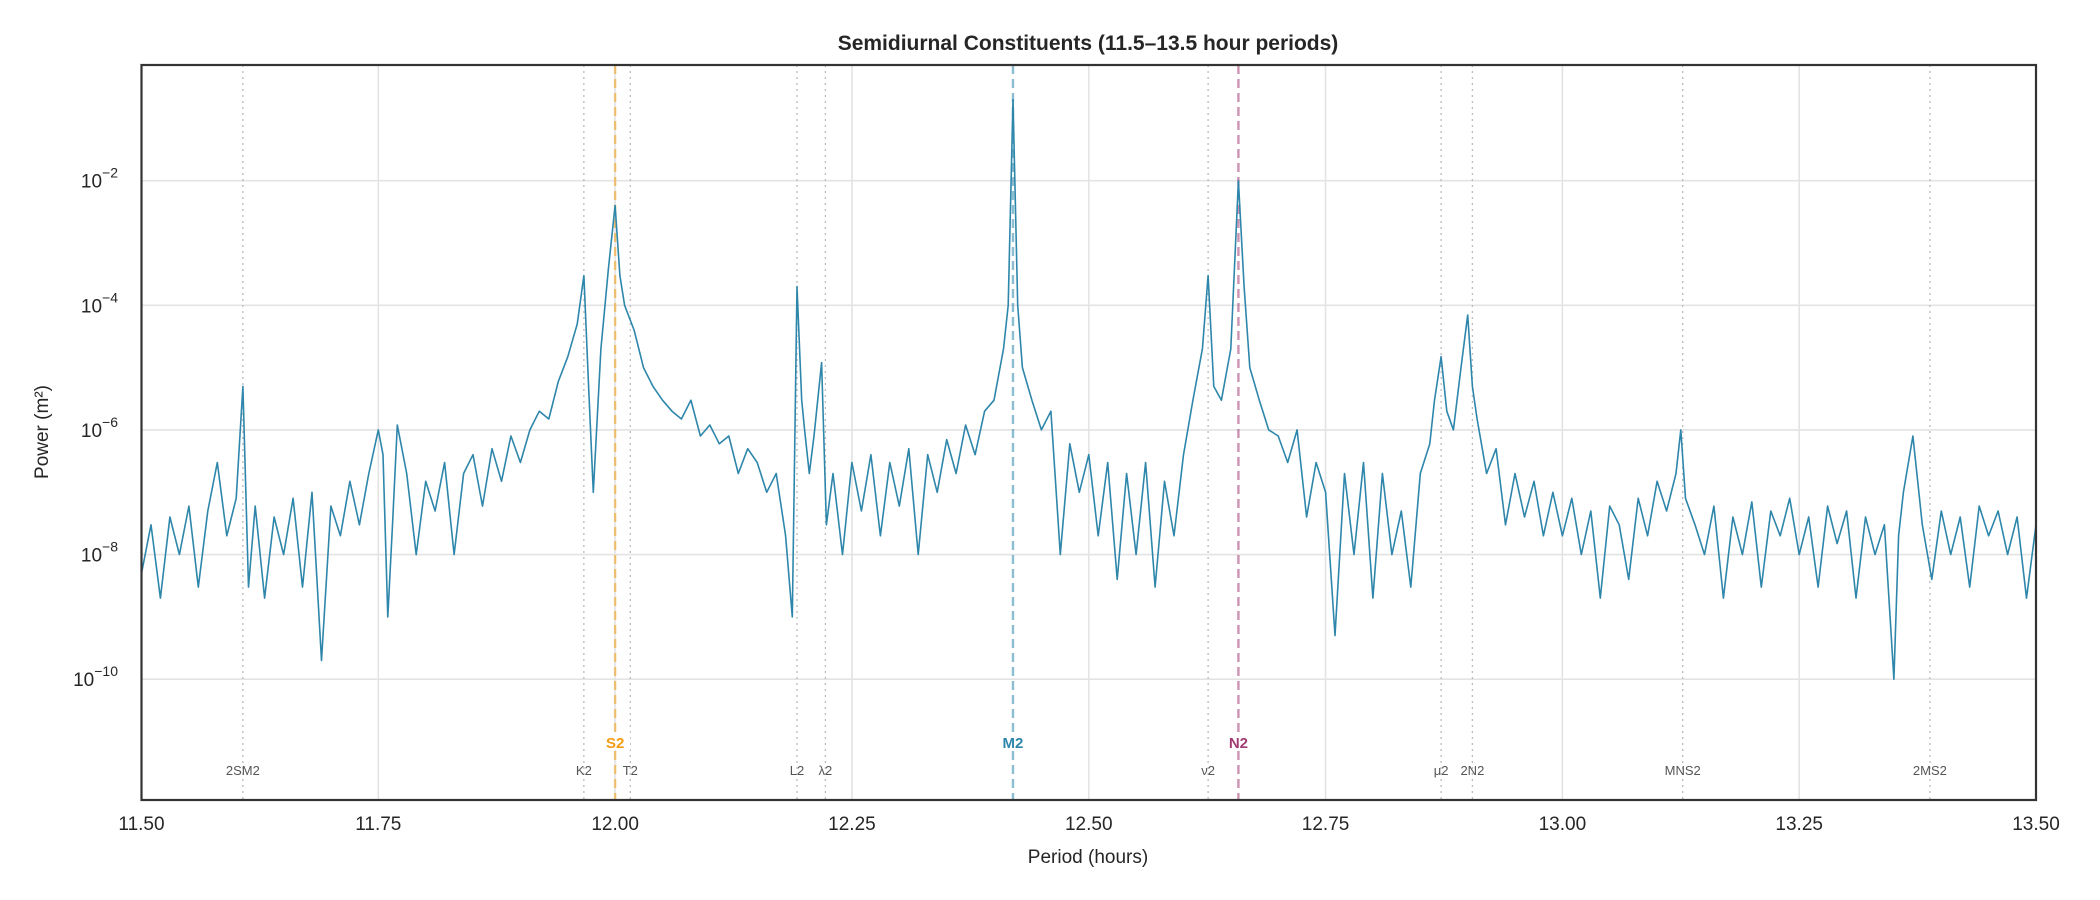  Describe the element at coordinates (1208, 770) in the screenshot. I see `minor-constituent-label: ν2` at that location.